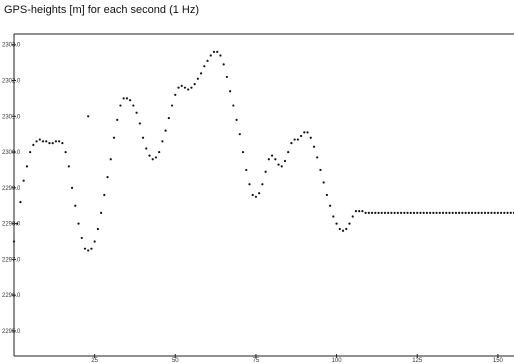 This screenshot has width=514, height=363. Describe the element at coordinates (11, 153) in the screenshot. I see `y-tick-label: 2300.0` at that location.